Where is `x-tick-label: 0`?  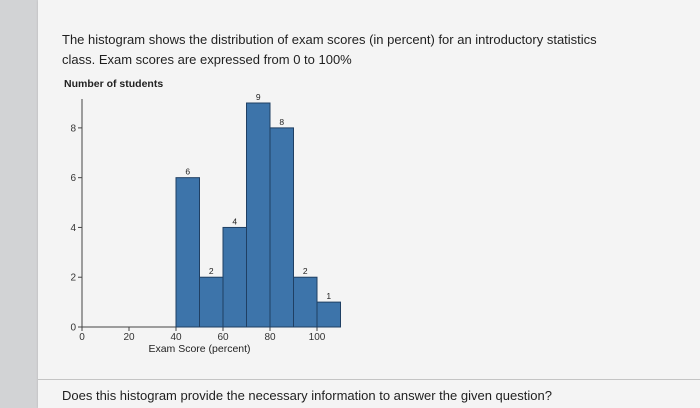 x-tick-label: 0 is located at coordinates (82, 337).